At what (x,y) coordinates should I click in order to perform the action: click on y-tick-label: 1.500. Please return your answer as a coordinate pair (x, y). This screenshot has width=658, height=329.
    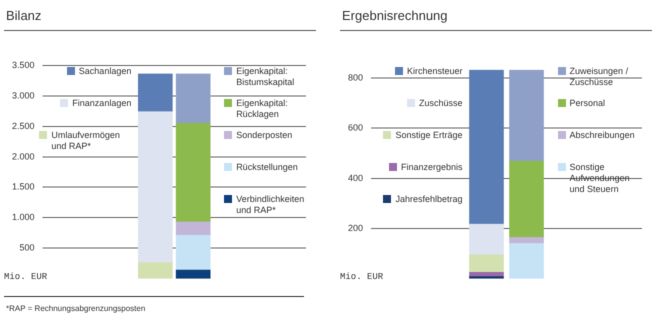
    Looking at the image, I should click on (23, 187).